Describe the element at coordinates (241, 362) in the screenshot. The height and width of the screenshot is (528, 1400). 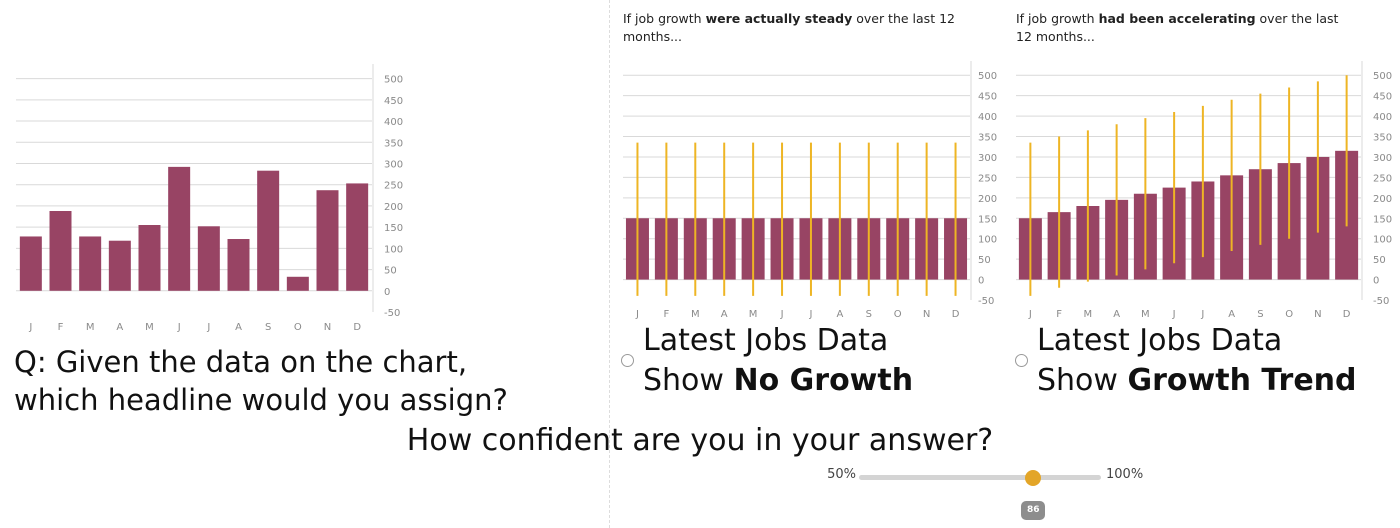
I see `question-line-1: Q: Given the data on the chart,` at that location.